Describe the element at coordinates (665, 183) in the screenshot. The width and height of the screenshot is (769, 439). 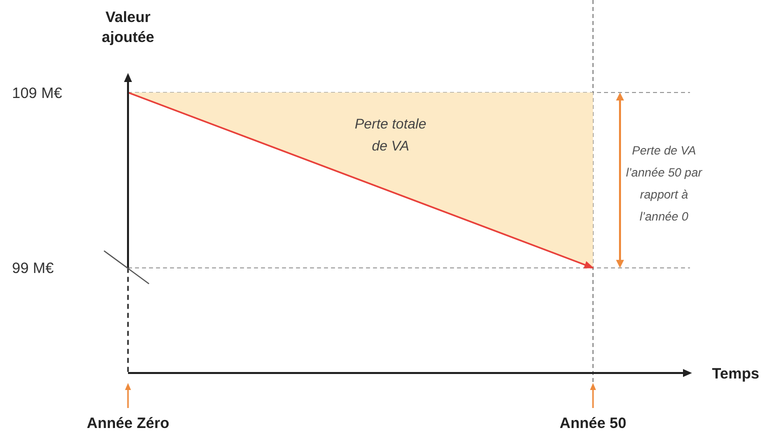
I see `annotation: Perte de VA l’année 50 par rapport à l’année 0` at that location.